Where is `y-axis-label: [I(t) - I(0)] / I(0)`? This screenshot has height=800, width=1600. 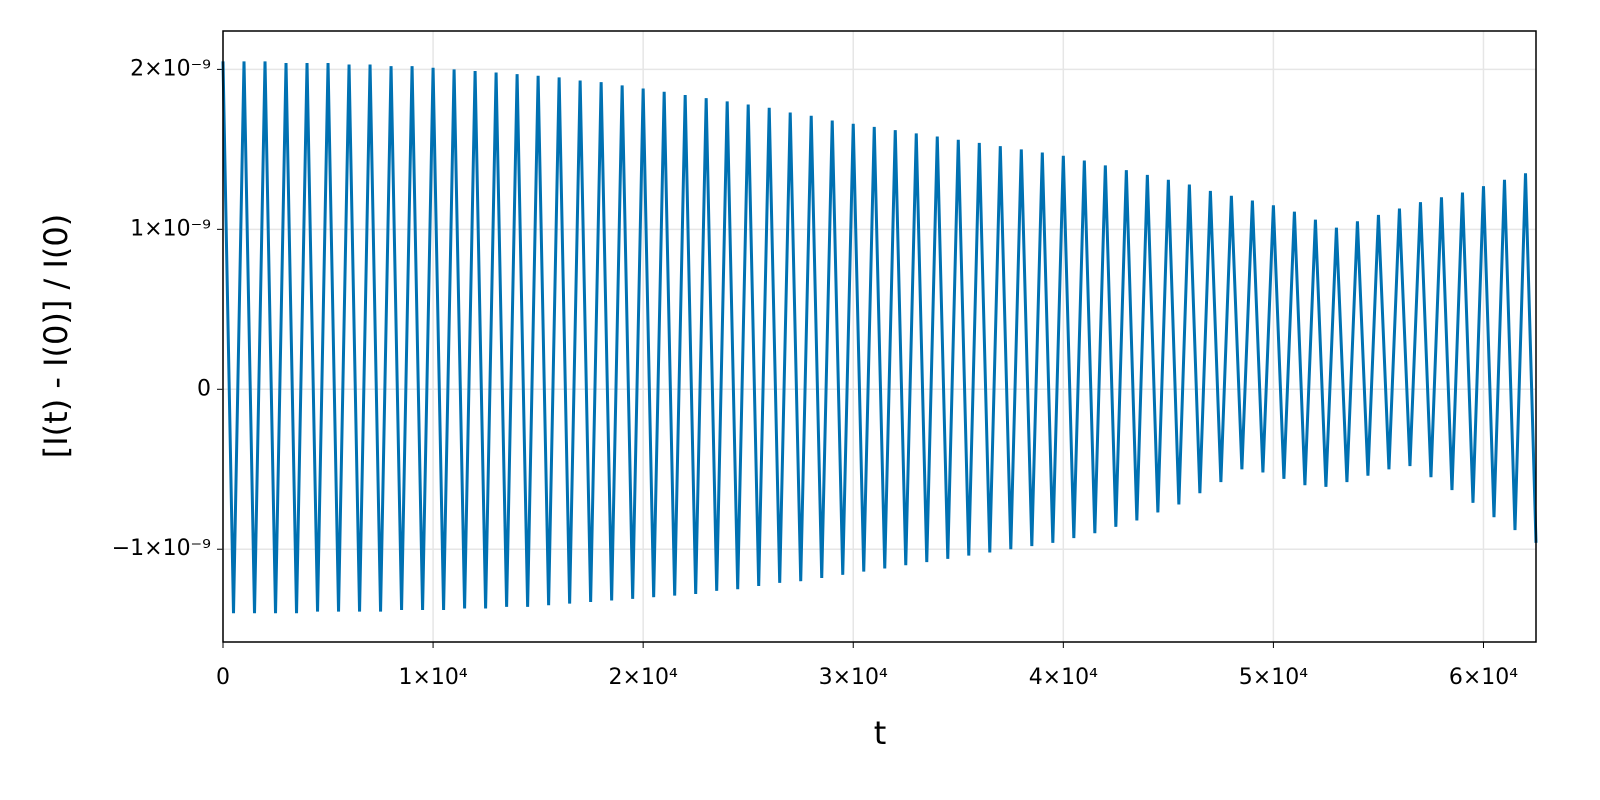 y-axis-label: [I(t) - I(0)] / I(0) is located at coordinates (56, 336).